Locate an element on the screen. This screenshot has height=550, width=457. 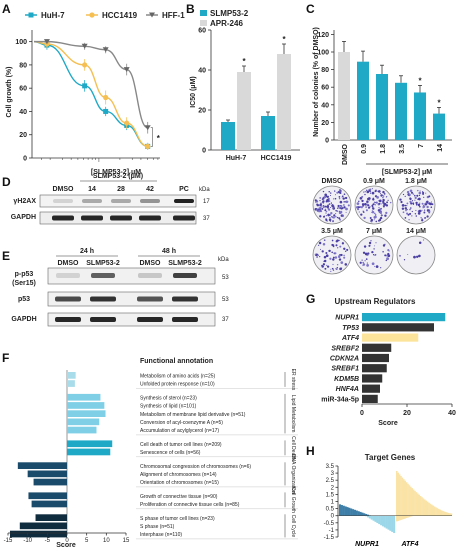
band-p53 is located at coordinates (150, 299).